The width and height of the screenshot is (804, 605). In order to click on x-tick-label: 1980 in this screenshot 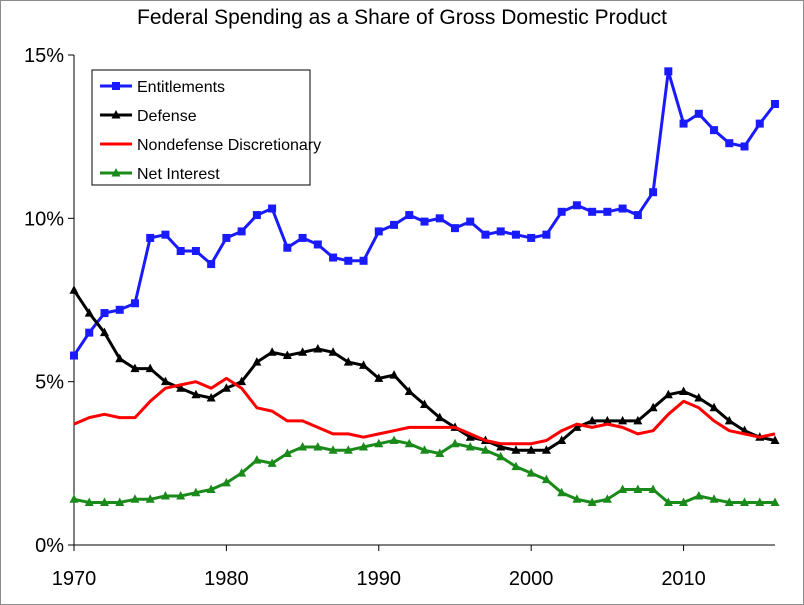, I will do `click(226, 579)`.